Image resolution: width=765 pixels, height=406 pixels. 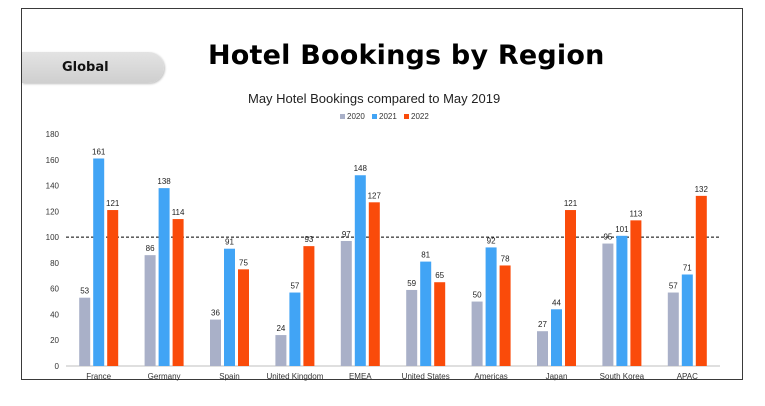 I want to click on chart-title: Hotel Bookings by Region, so click(x=406, y=55).